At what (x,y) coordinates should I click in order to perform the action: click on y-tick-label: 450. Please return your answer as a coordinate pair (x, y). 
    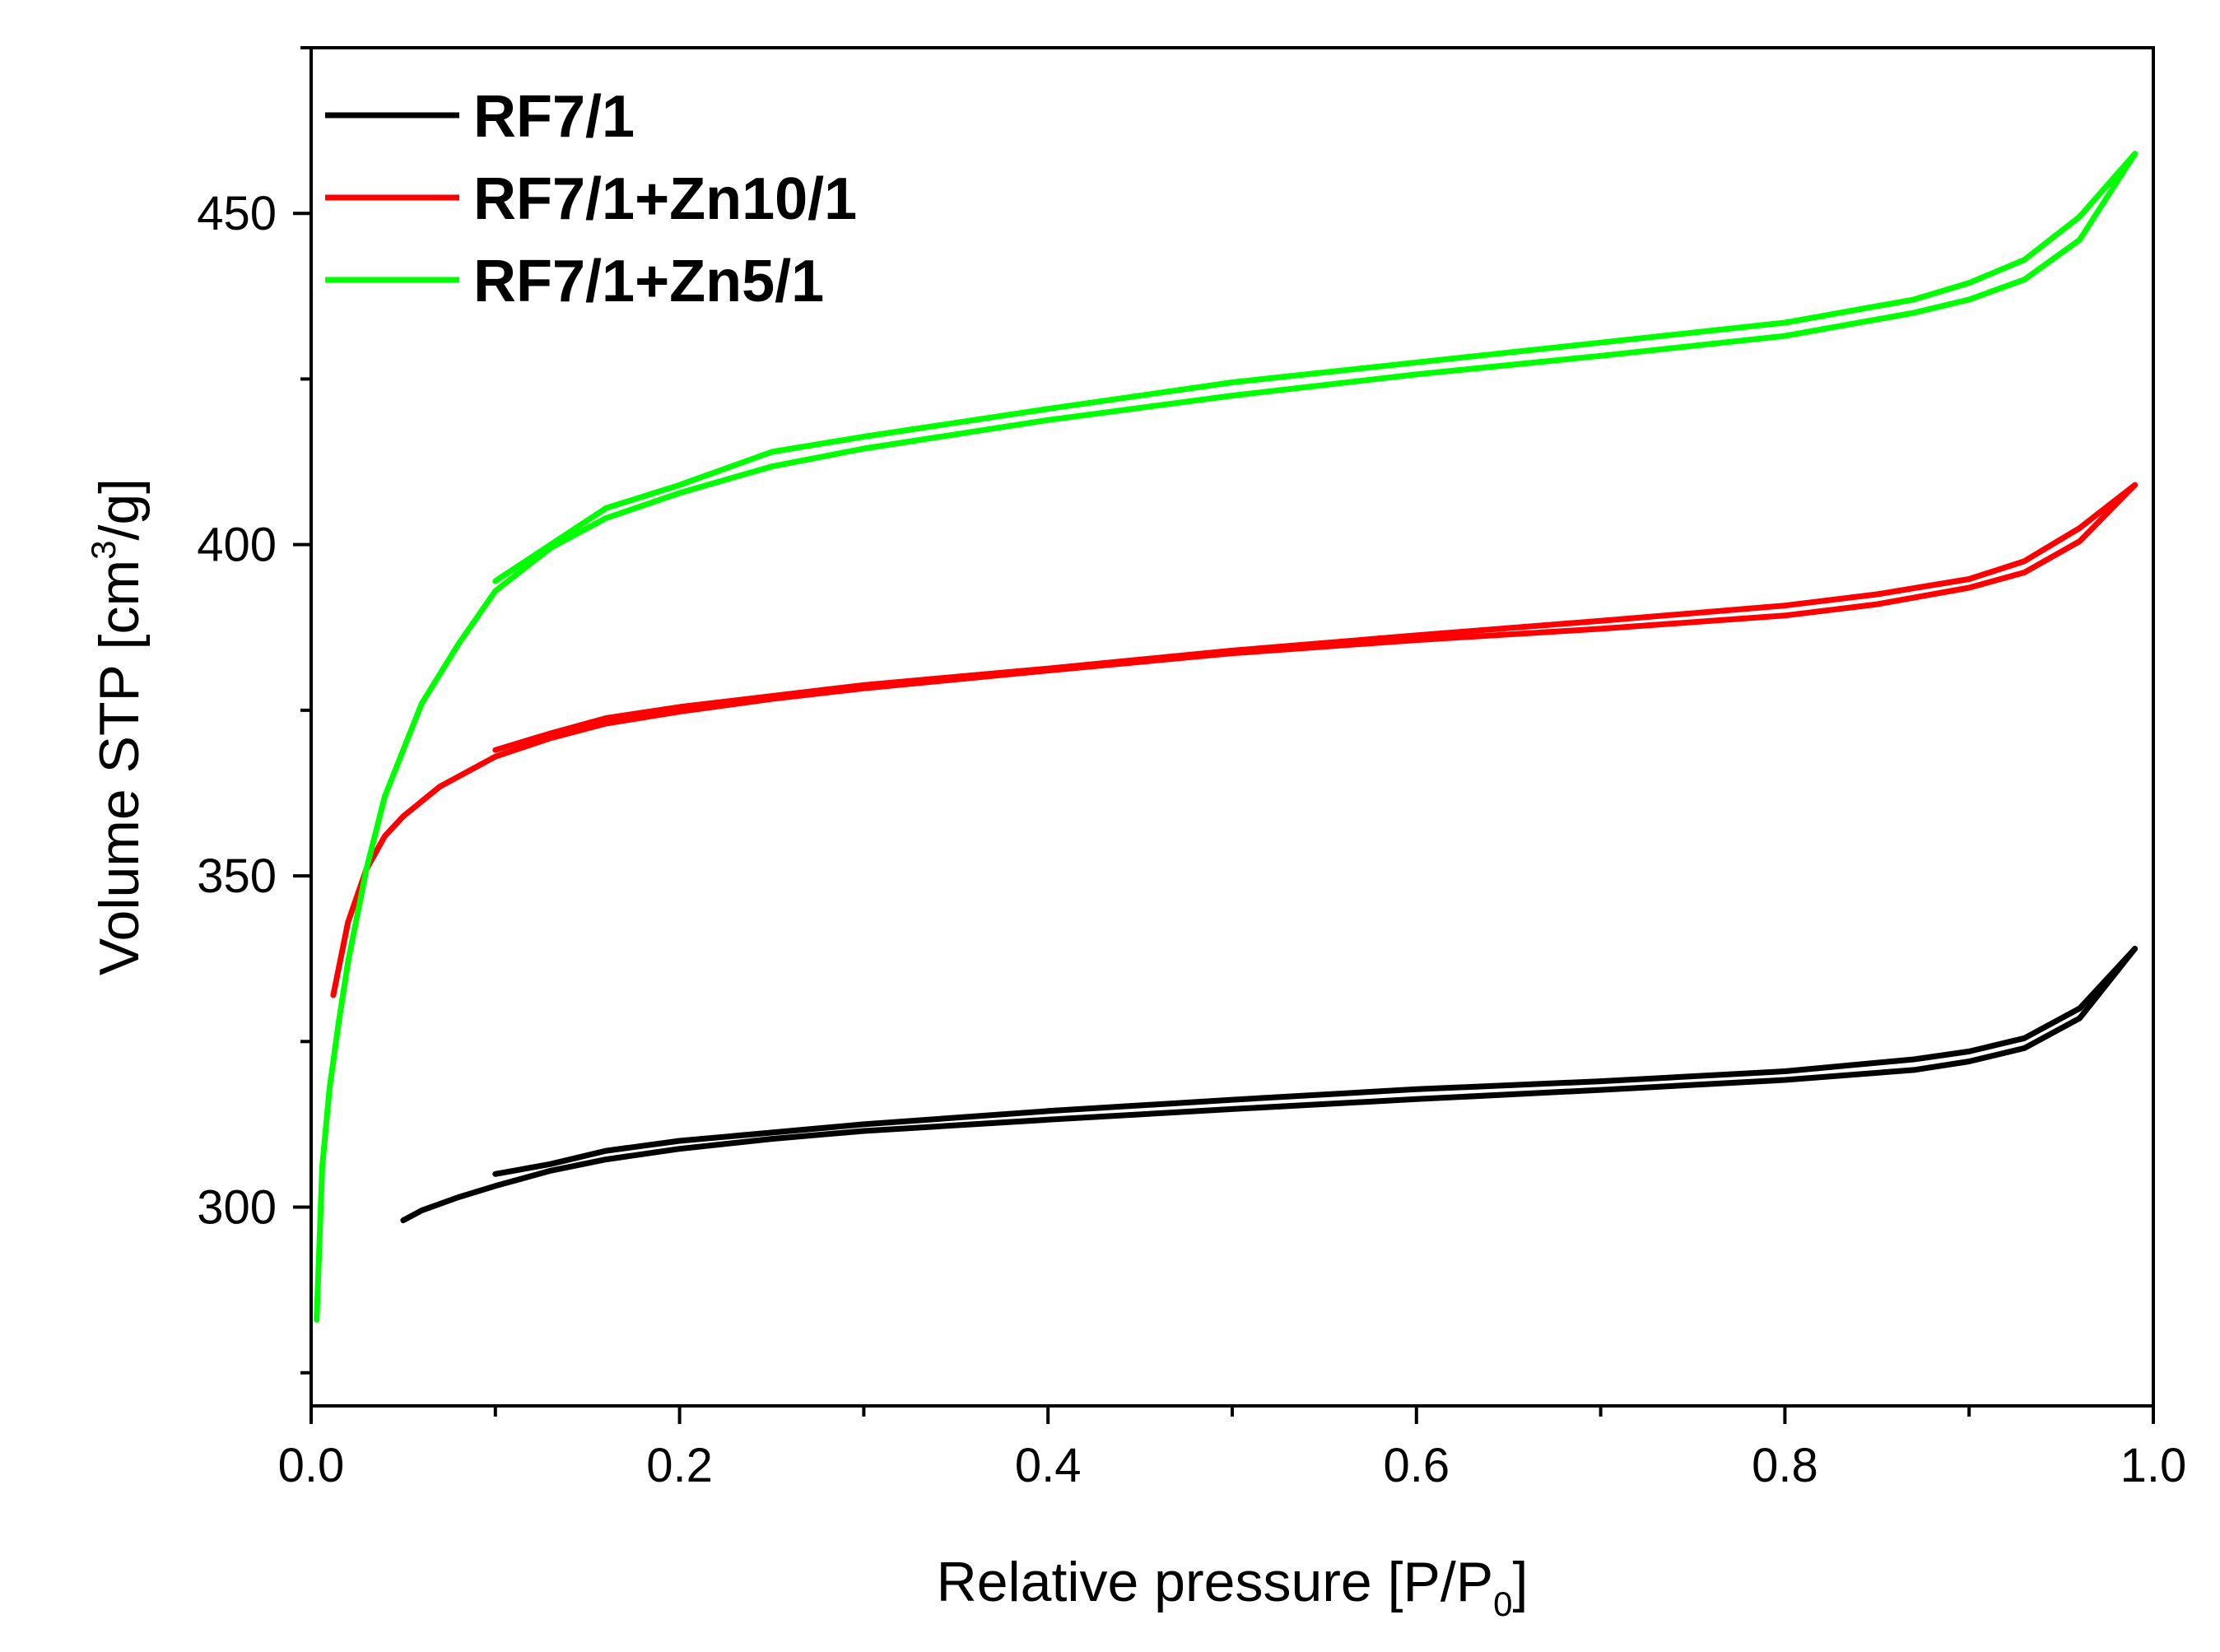
    Looking at the image, I should click on (237, 213).